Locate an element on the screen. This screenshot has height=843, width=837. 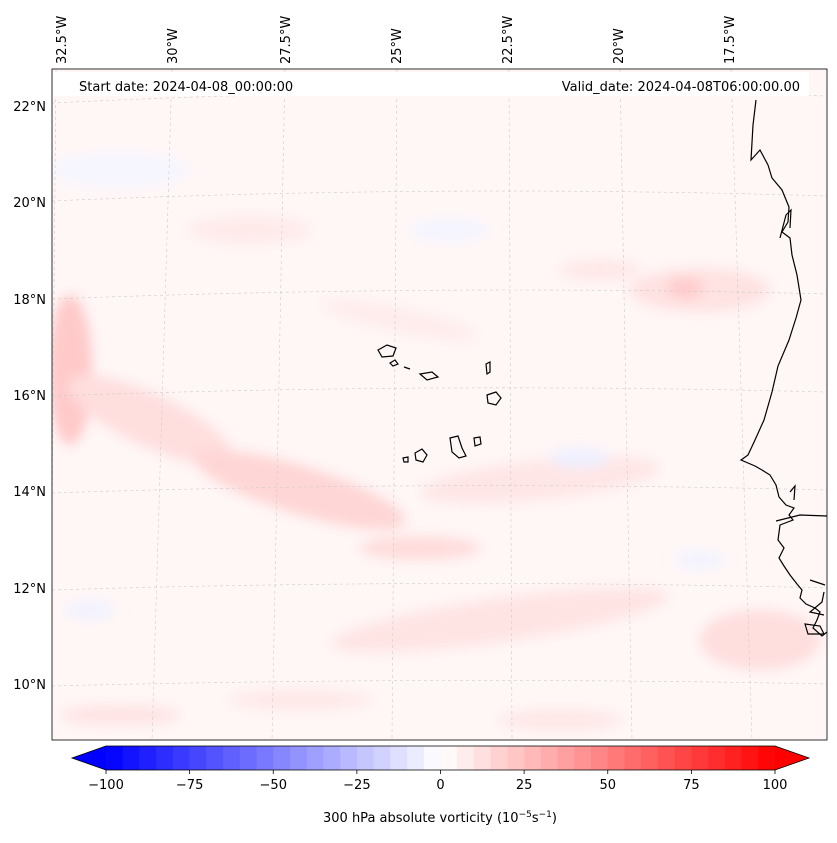
lon-label: 20°W is located at coordinates (619, 46).